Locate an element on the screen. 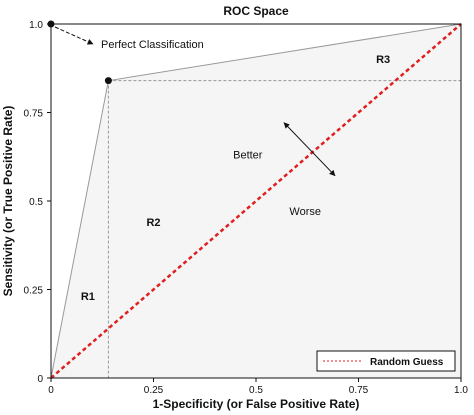 Image resolution: width=474 pixels, height=415 pixels. legend-box is located at coordinates (386, 361).